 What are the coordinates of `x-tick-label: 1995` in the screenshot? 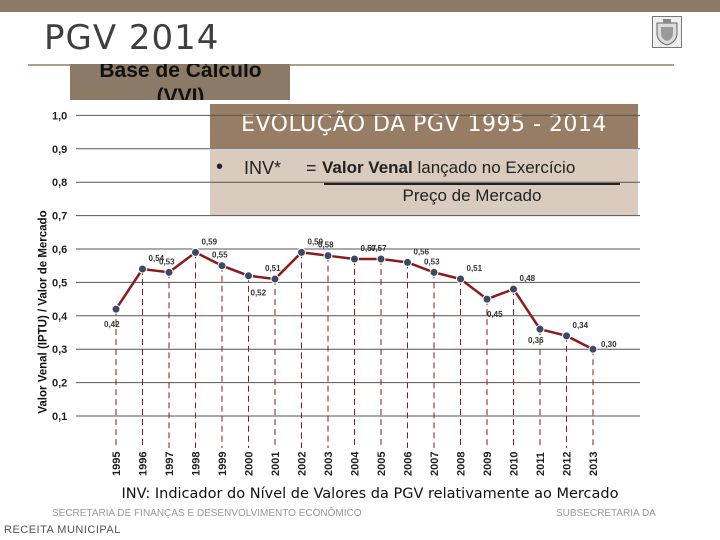 It's located at (117, 464).